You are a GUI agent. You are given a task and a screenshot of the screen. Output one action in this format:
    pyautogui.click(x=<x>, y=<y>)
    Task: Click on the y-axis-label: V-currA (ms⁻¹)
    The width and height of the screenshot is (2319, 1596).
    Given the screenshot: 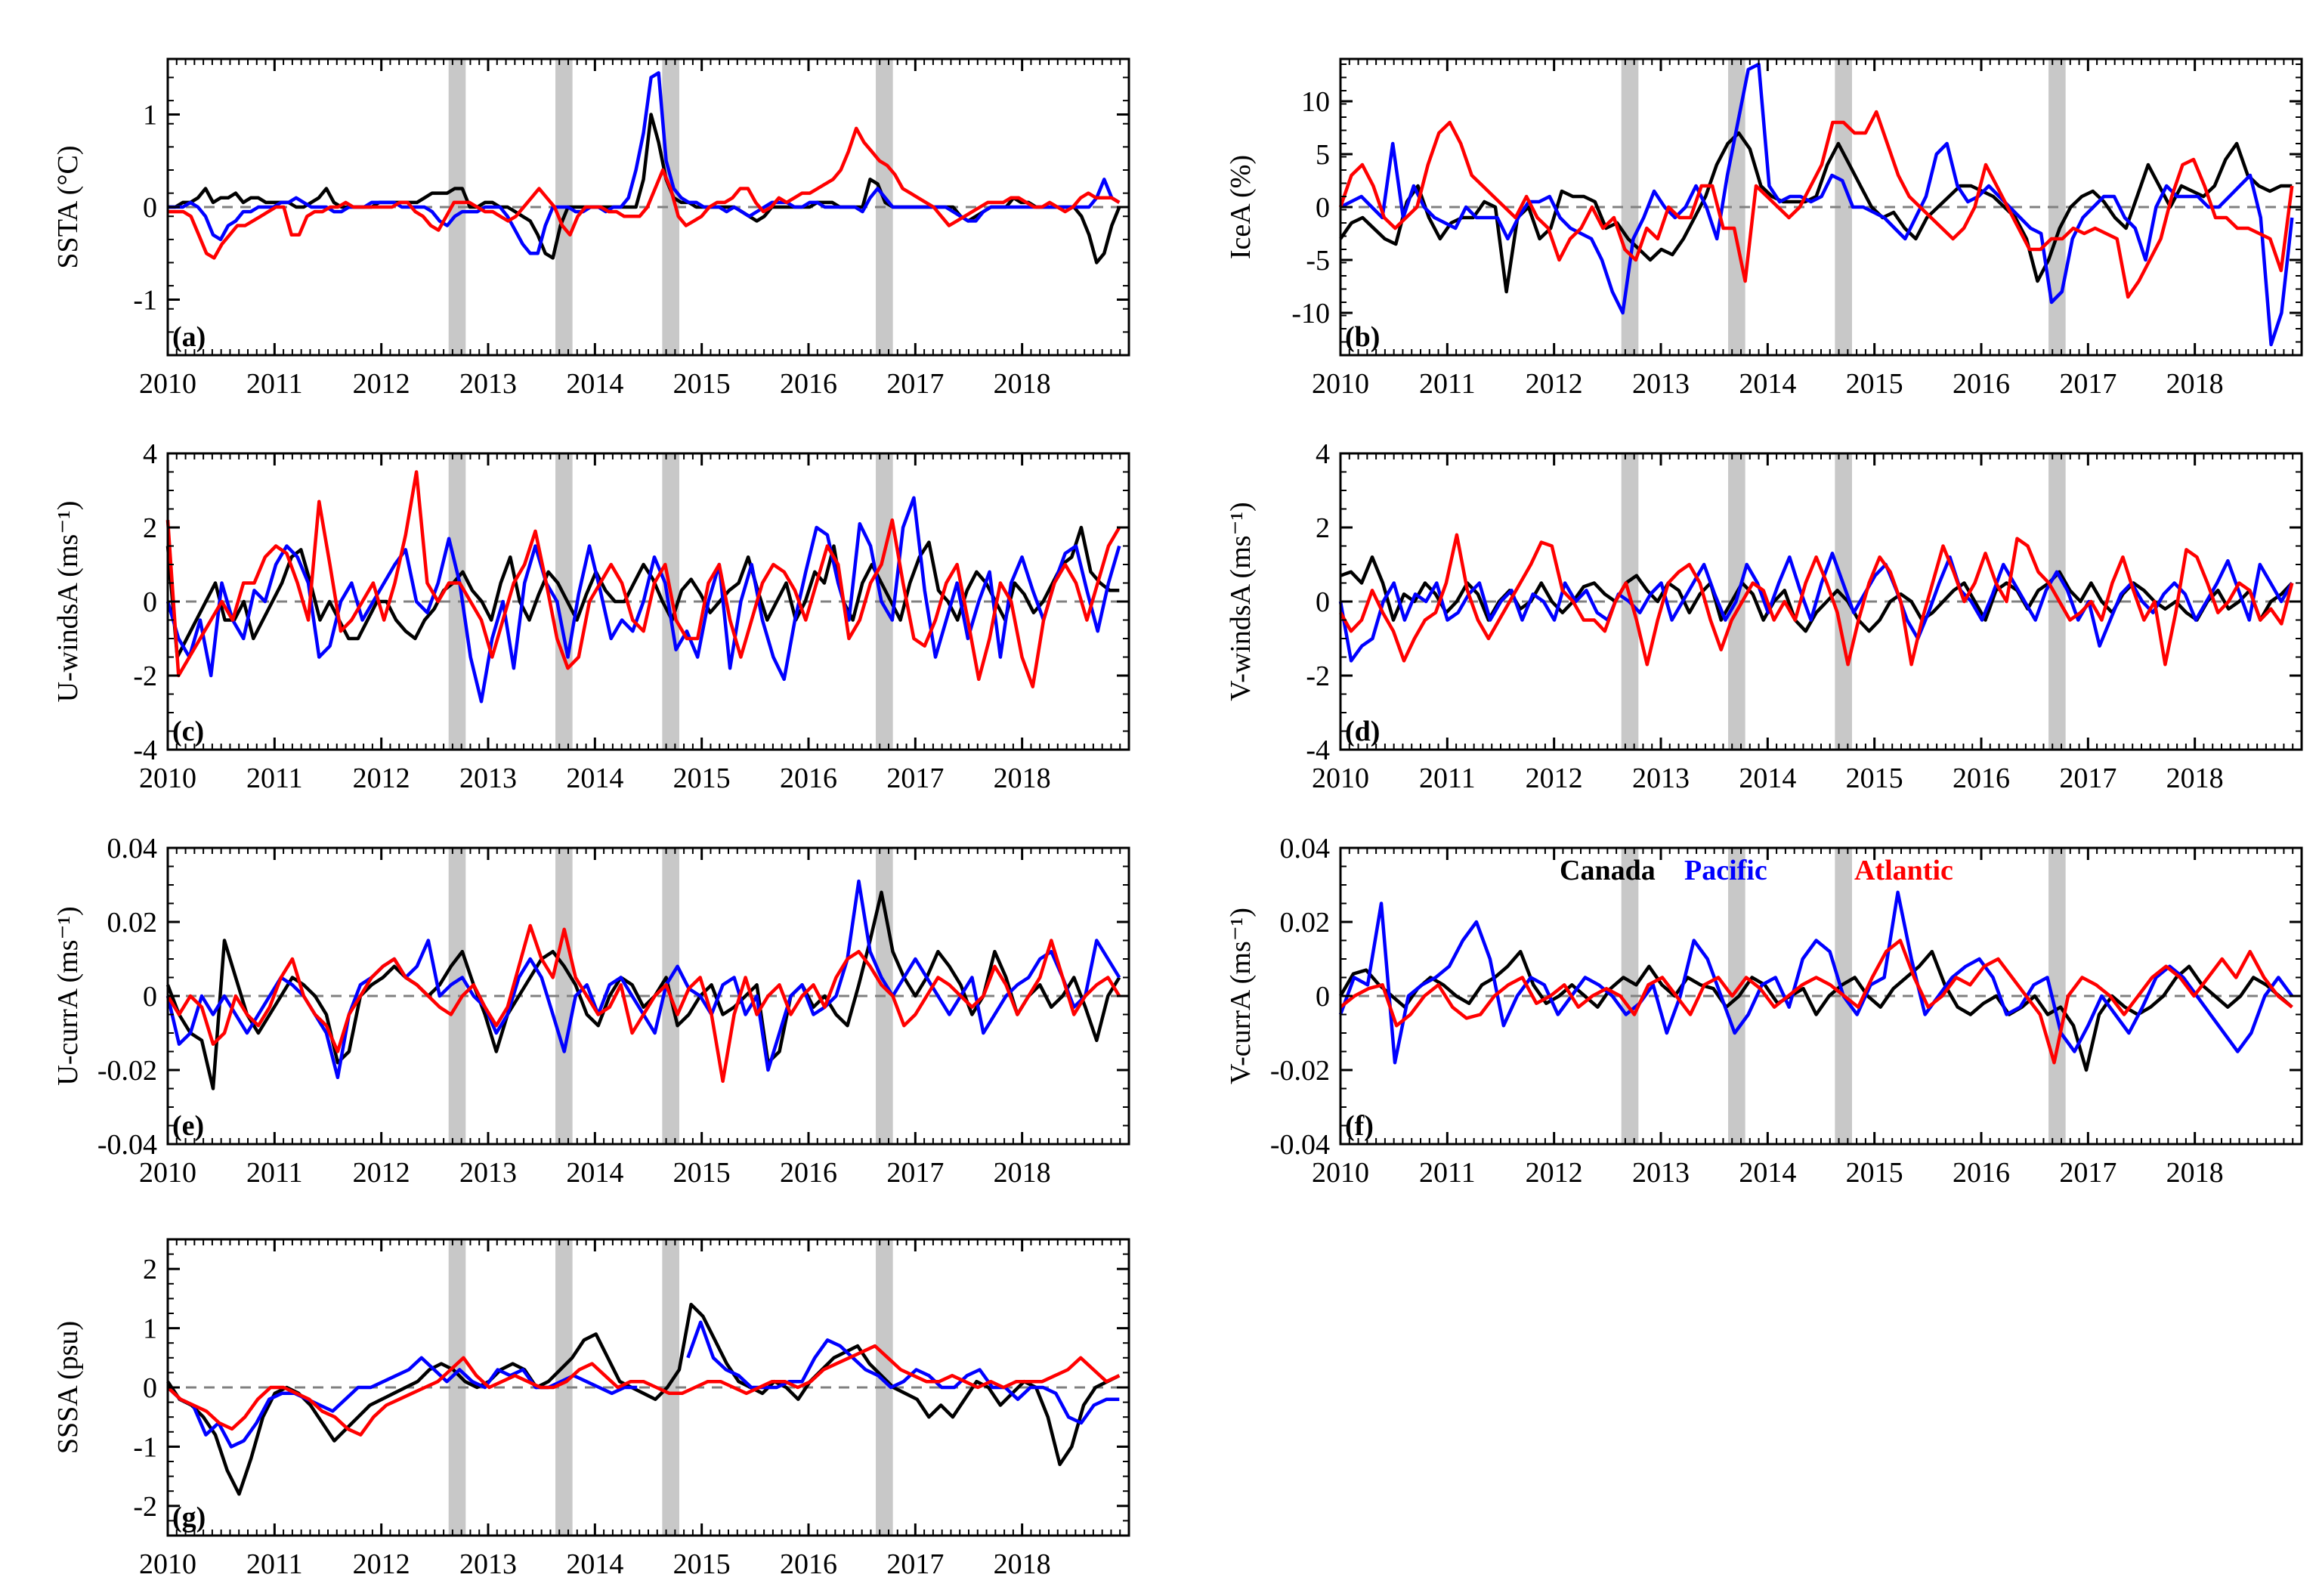 What is the action you would take?
    pyautogui.click(x=1241, y=996)
    